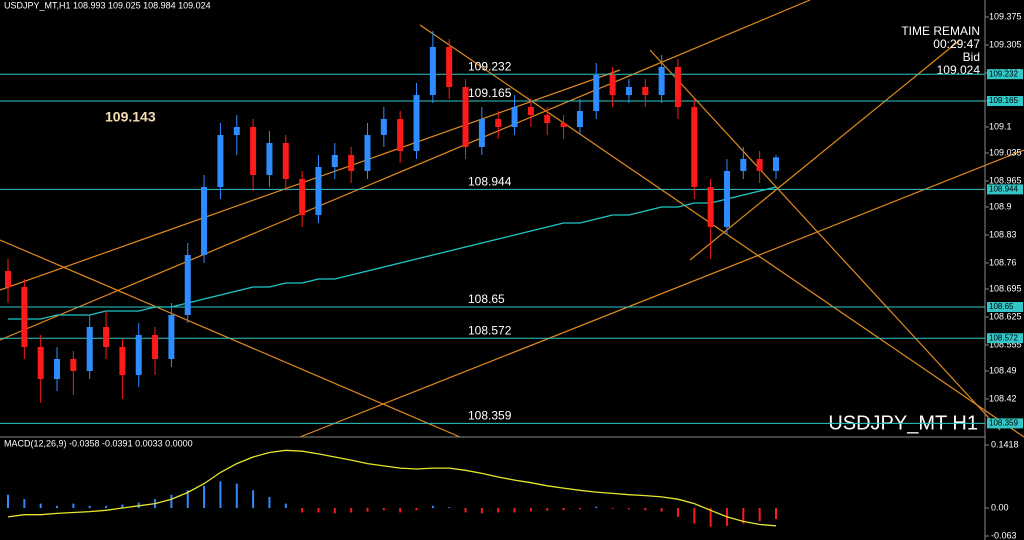 The image size is (1024, 540). I want to click on price-level-axis-label: 108.572, so click(1003, 337).